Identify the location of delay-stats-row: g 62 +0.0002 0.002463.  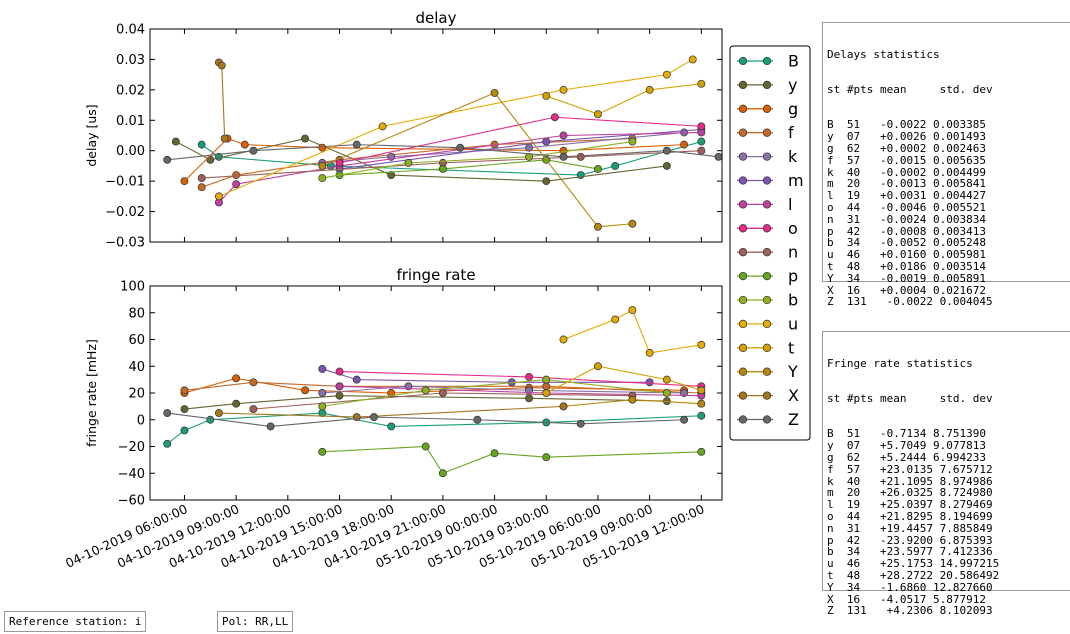
(906, 148).